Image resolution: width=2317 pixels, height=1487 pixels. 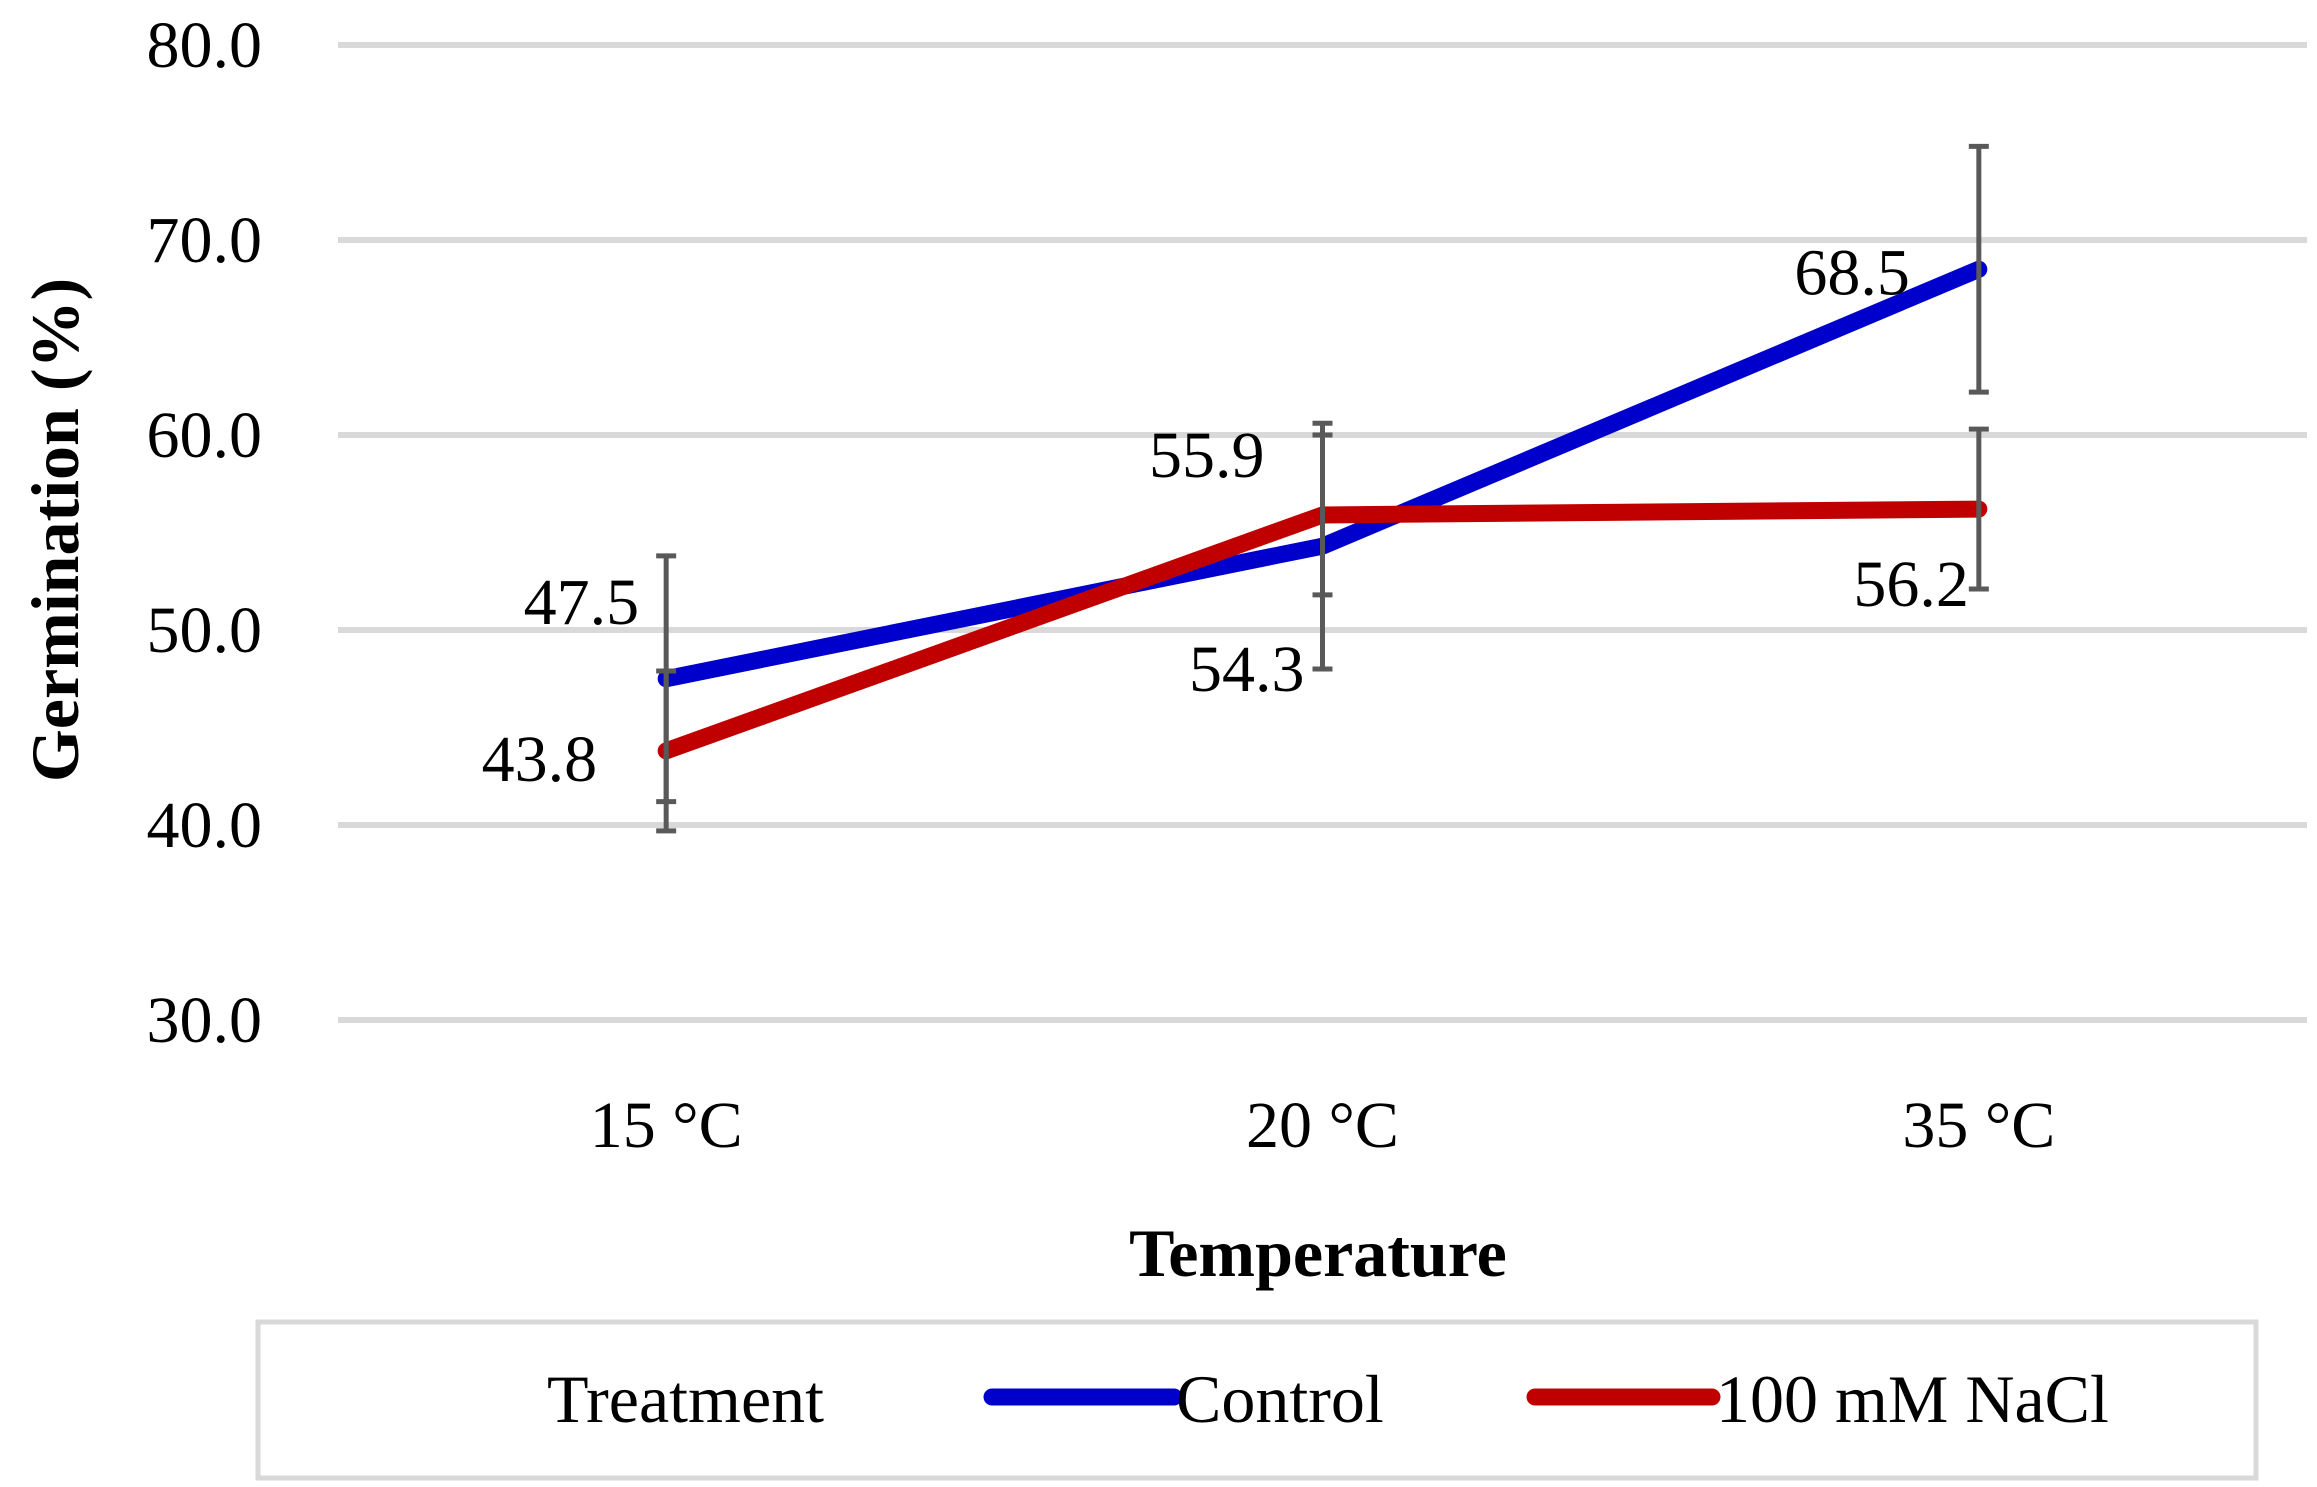 What do you see at coordinates (1978, 1125) in the screenshot?
I see `x-tick-label: 35 °C` at bounding box center [1978, 1125].